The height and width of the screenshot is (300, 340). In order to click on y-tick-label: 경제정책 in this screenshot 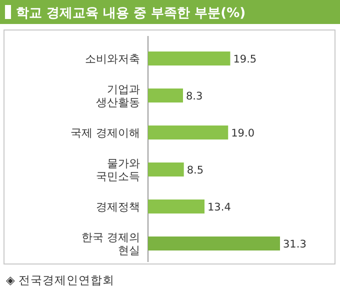, I will do `click(118, 207)`.